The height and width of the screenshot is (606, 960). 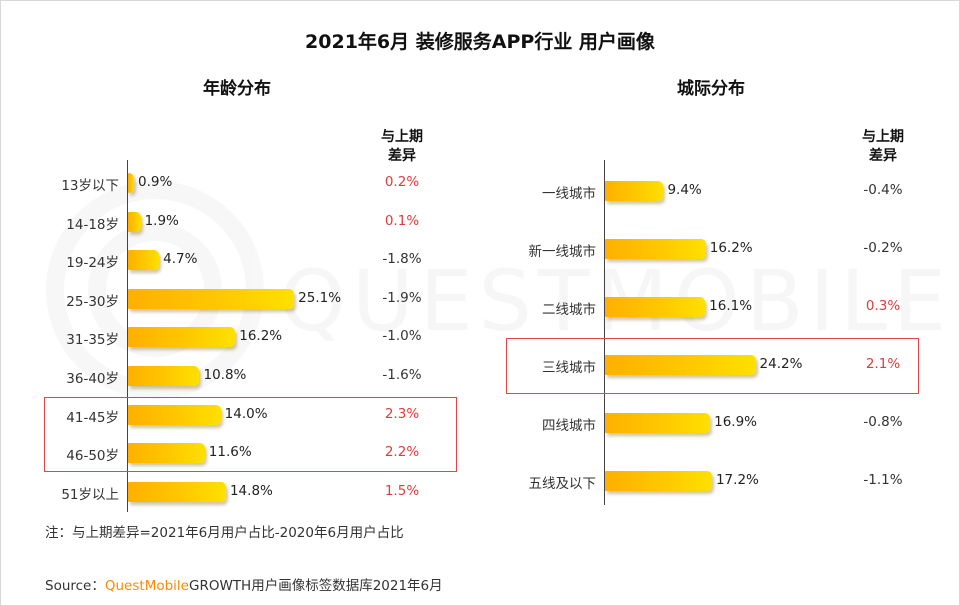 I want to click on source-text: GROWTH用户画像标签数据库2021年6月, so click(x=315, y=586).